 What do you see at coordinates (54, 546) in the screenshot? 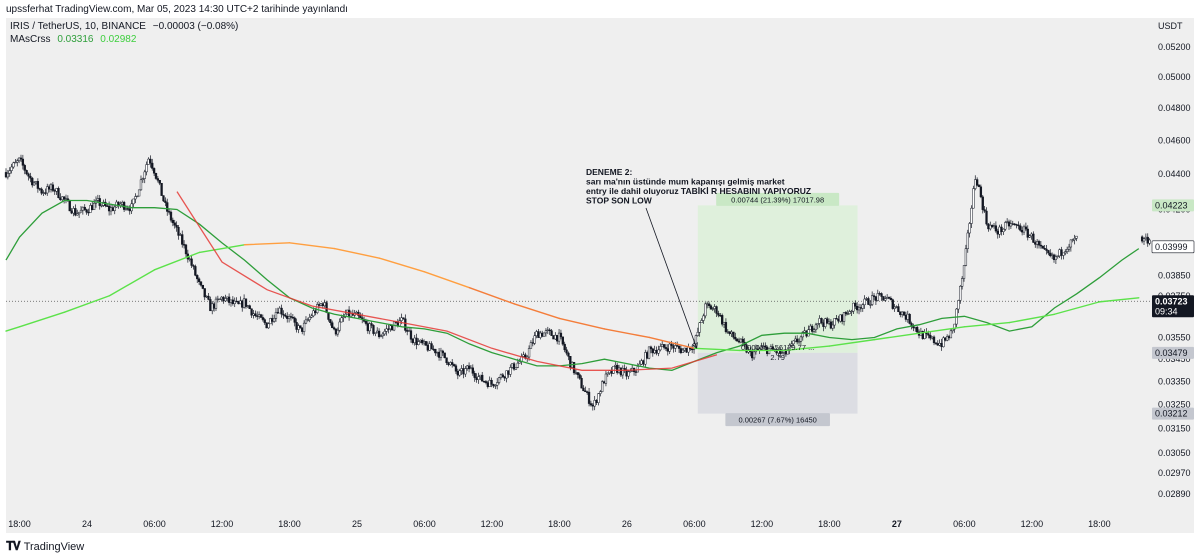
I see `footer-brand: TradingView` at bounding box center [54, 546].